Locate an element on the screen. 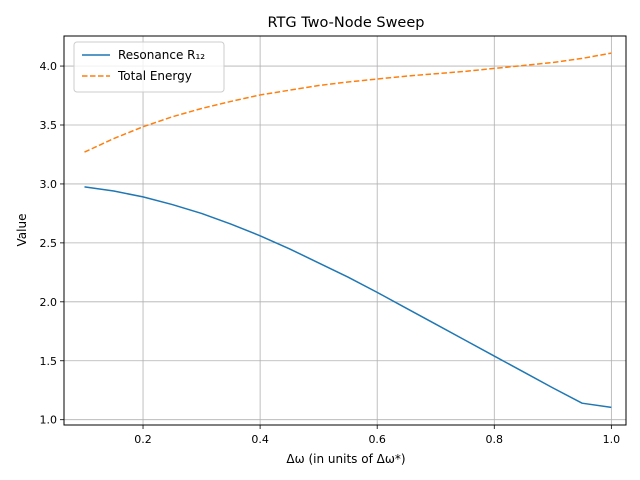 Image resolution: width=640 pixels, height=480 pixels. legend: Resonance R₁₂ Total Energy is located at coordinates (149, 67).